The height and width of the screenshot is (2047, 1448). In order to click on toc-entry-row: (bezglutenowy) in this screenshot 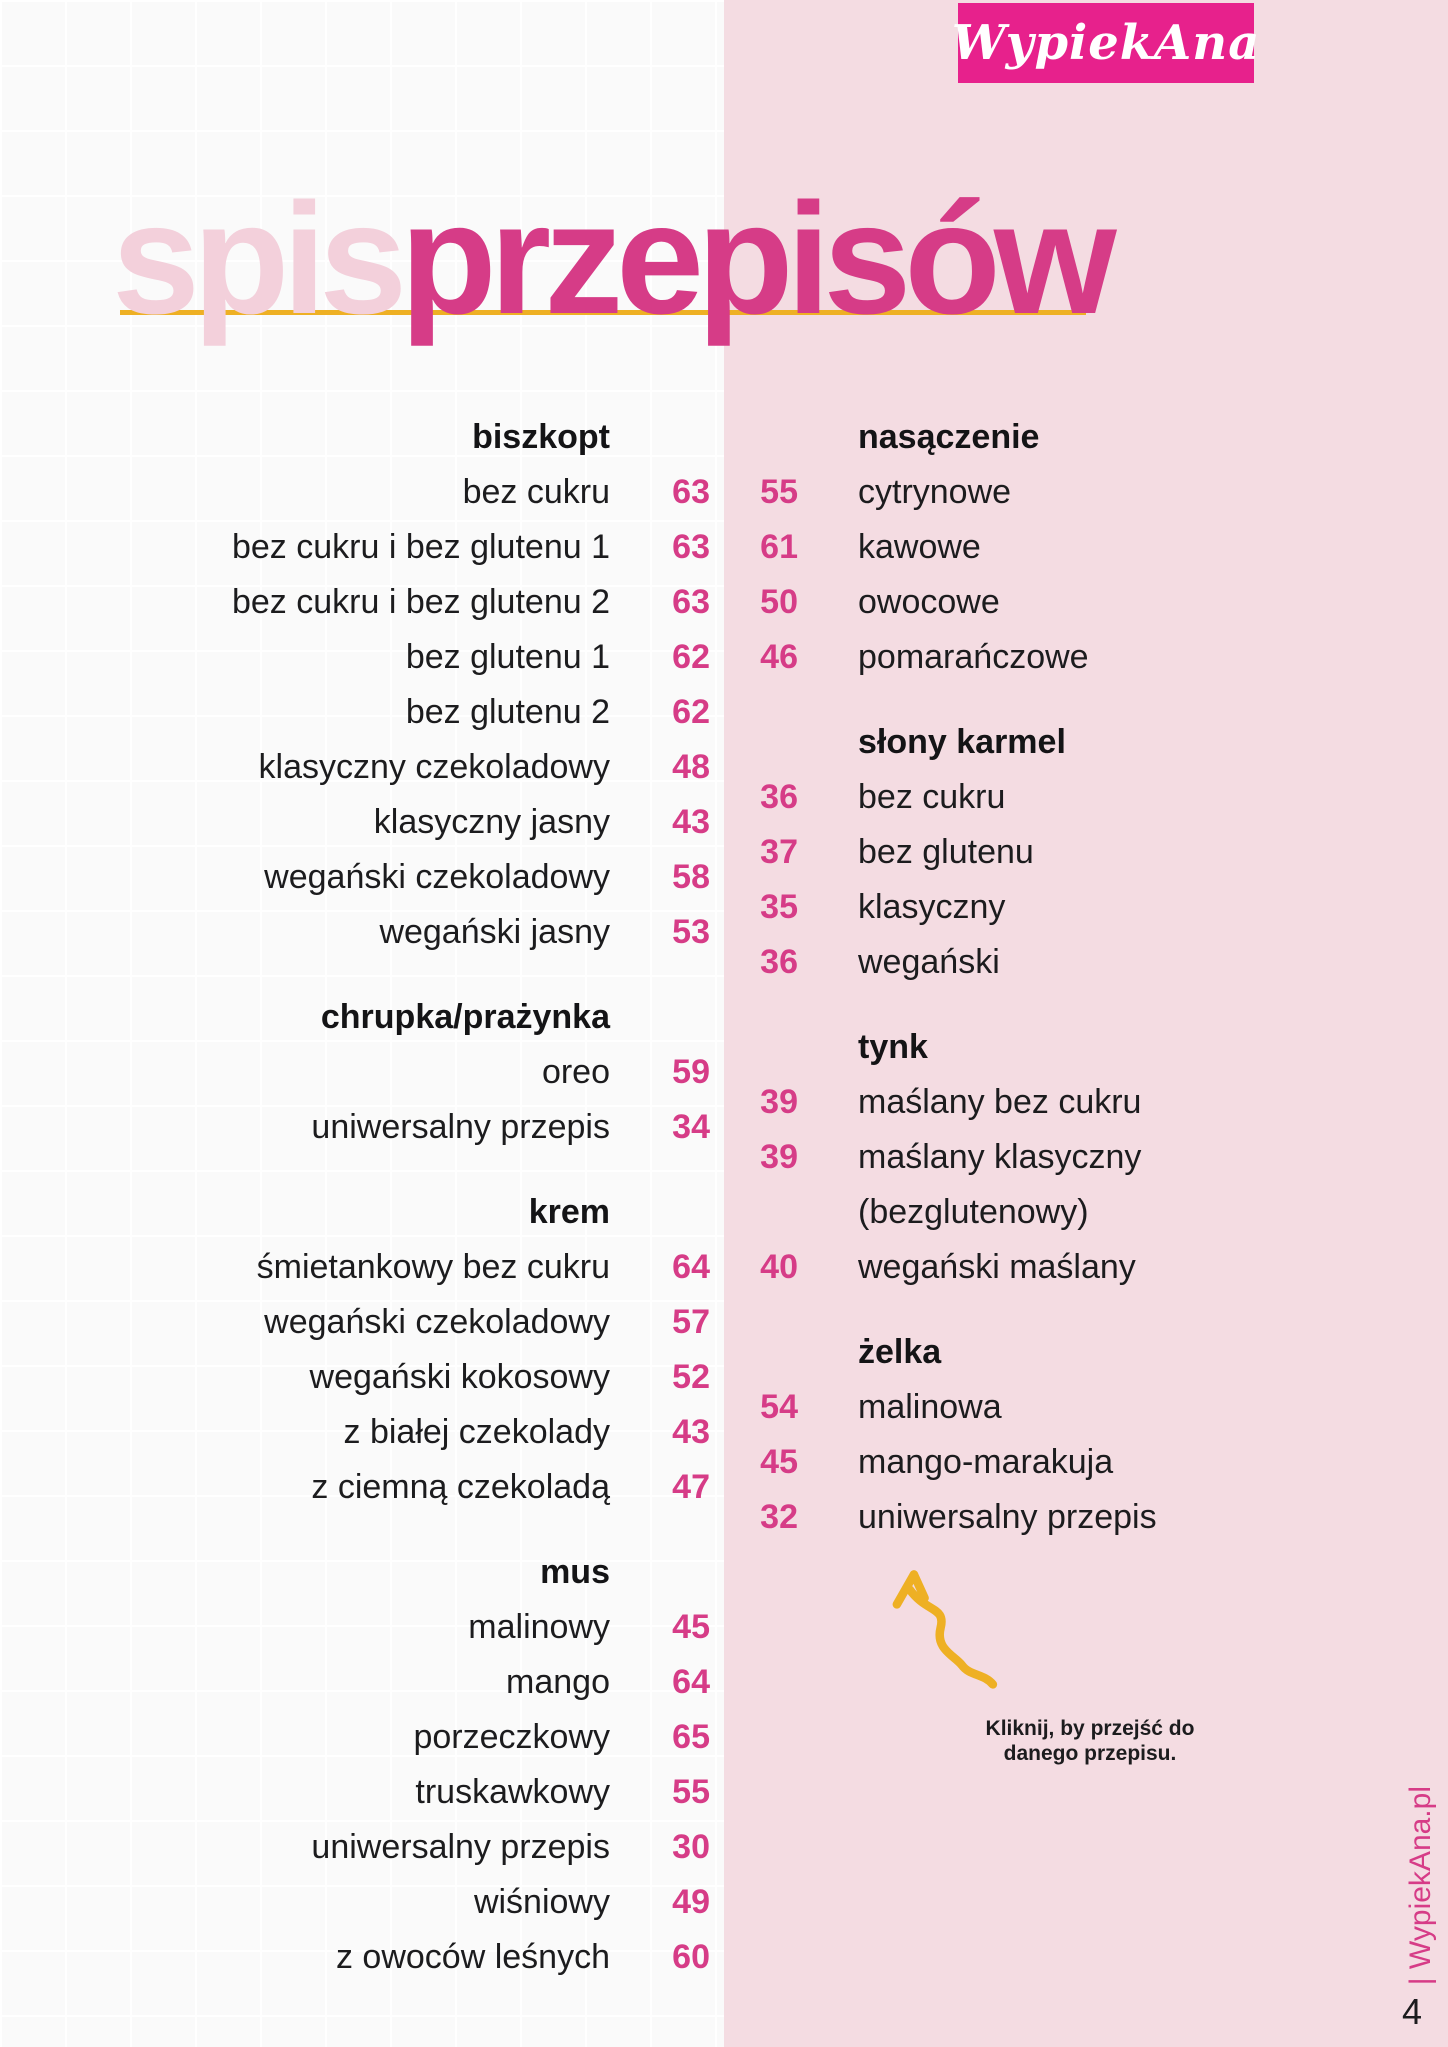, I will do `click(985, 1212)`.